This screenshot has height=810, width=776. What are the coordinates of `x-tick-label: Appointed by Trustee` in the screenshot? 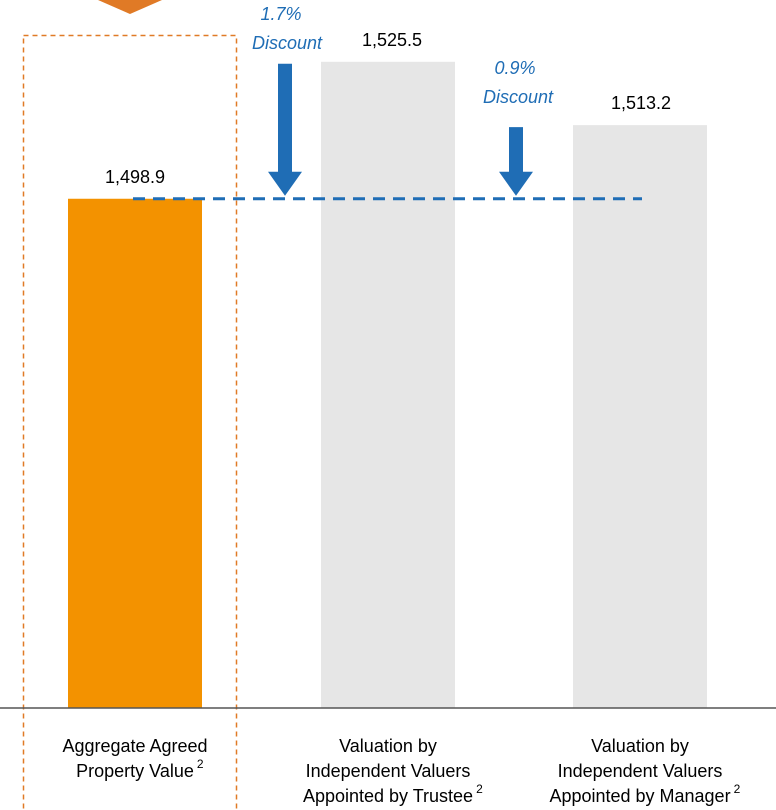 It's located at (388, 796).